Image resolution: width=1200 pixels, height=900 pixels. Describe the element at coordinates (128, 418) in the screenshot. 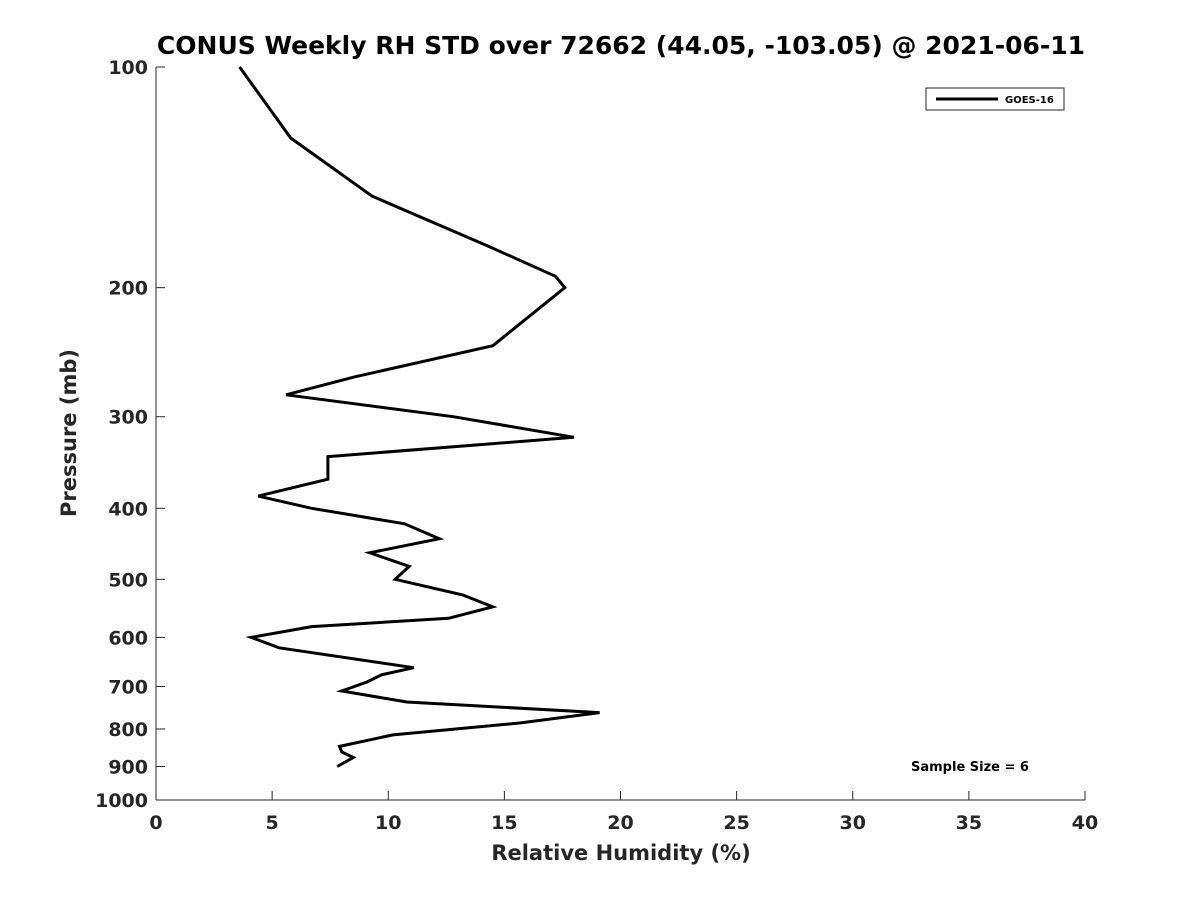

I see `y-tick-label: 300` at that location.